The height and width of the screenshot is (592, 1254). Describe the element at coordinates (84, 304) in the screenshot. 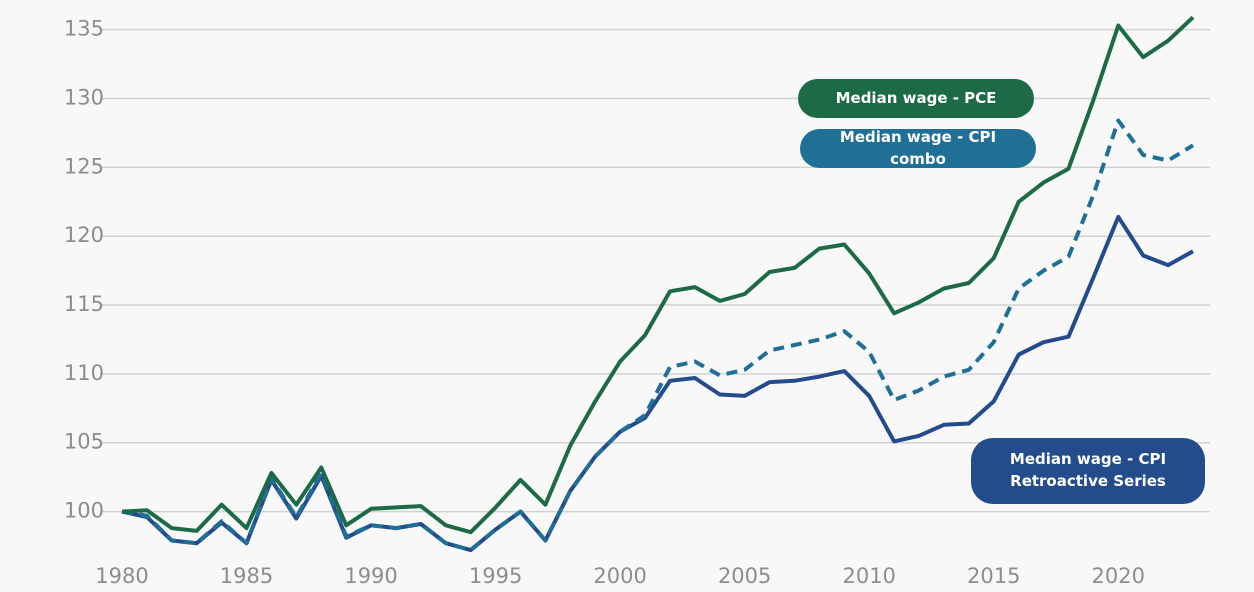

I see `y-tick-label: 115` at that location.